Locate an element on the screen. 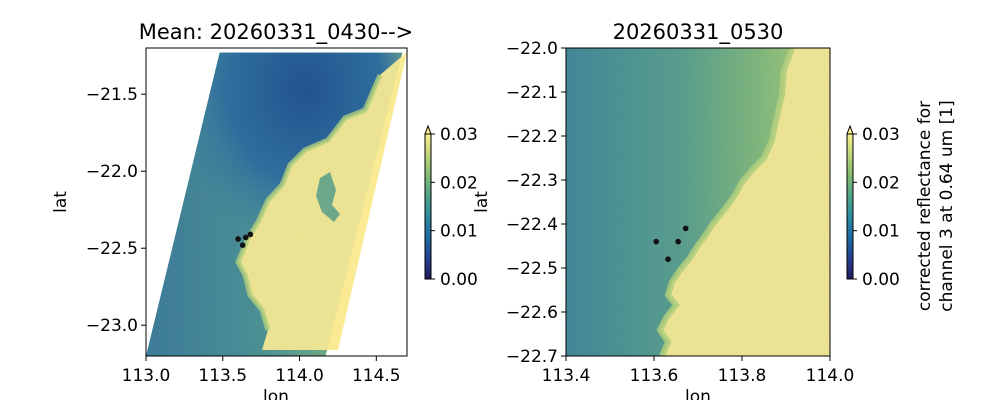  x-tick-label: 113.6 is located at coordinates (654, 376).